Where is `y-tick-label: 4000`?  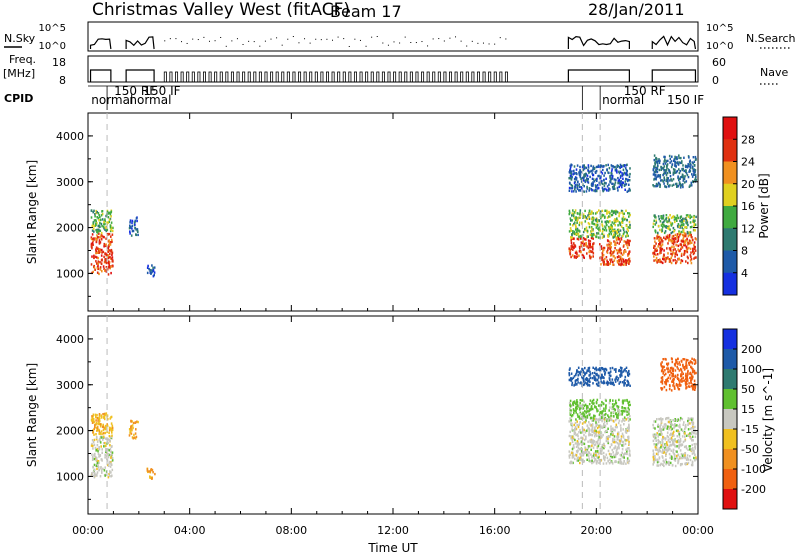 y-tick-label: 4000 is located at coordinates (70, 339).